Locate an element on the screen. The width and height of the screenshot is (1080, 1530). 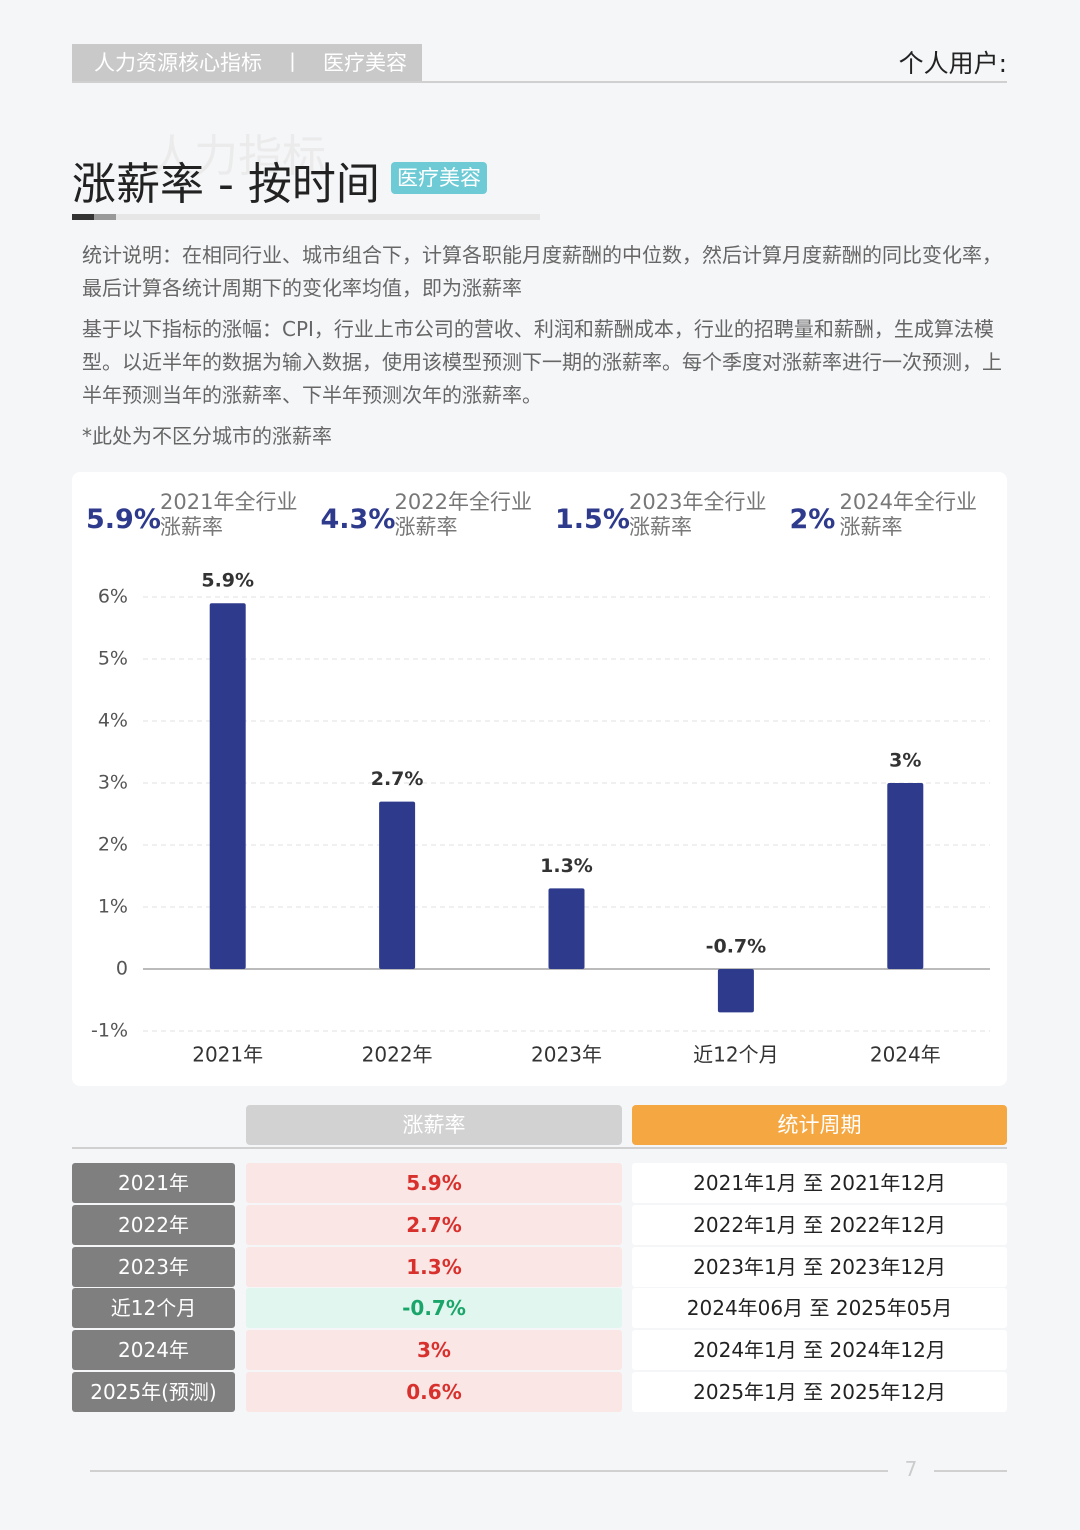
summary-label: 2021年全行业 is located at coordinates (229, 502).